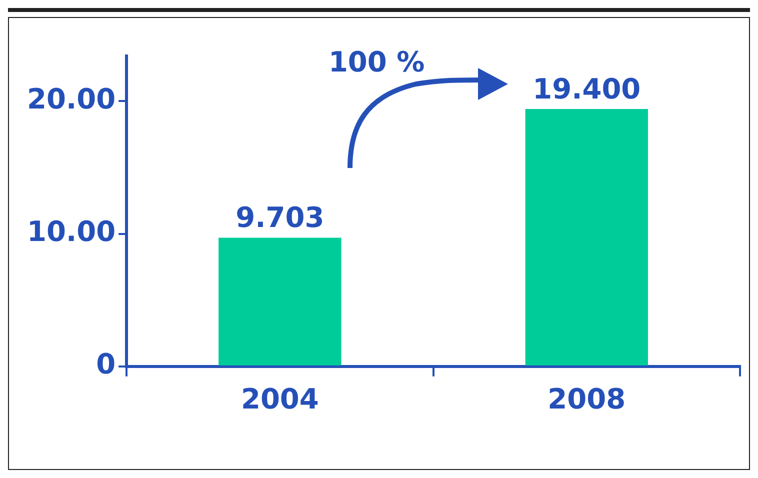 The image size is (758, 478). What do you see at coordinates (106, 364) in the screenshot?
I see `y-tick-label: 0` at bounding box center [106, 364].